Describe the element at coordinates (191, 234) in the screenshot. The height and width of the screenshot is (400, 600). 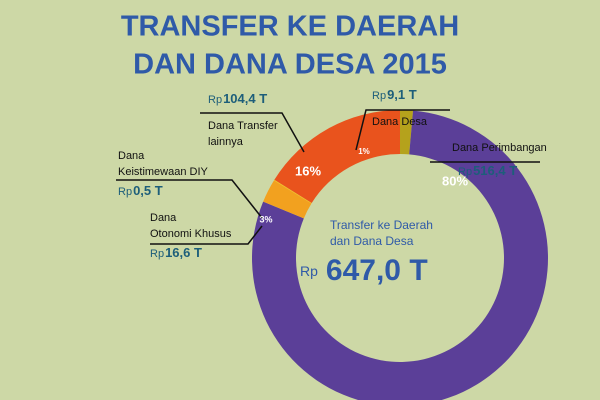
I see `category-label: Otonomi Khusus` at that location.